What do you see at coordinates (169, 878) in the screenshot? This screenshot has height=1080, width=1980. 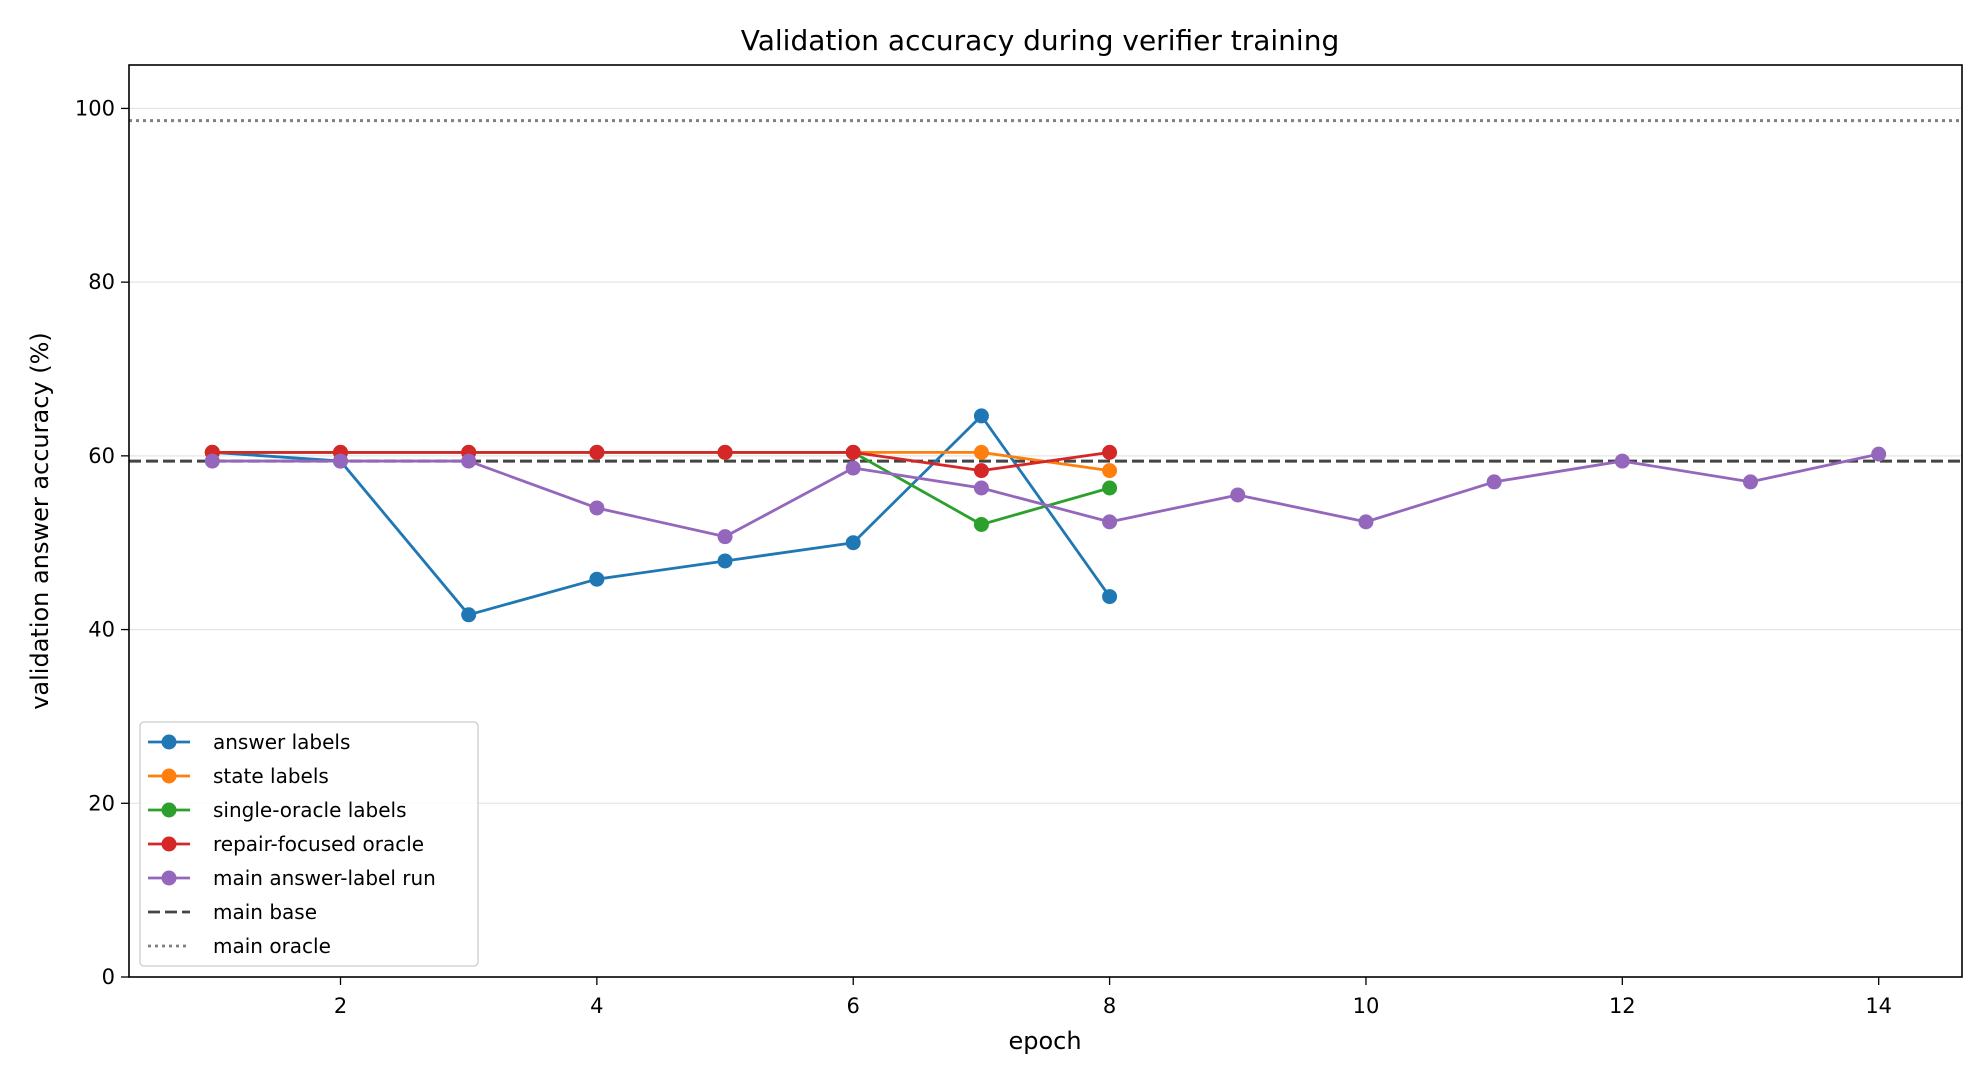 I see `legend-marker-main-answer-label-run` at bounding box center [169, 878].